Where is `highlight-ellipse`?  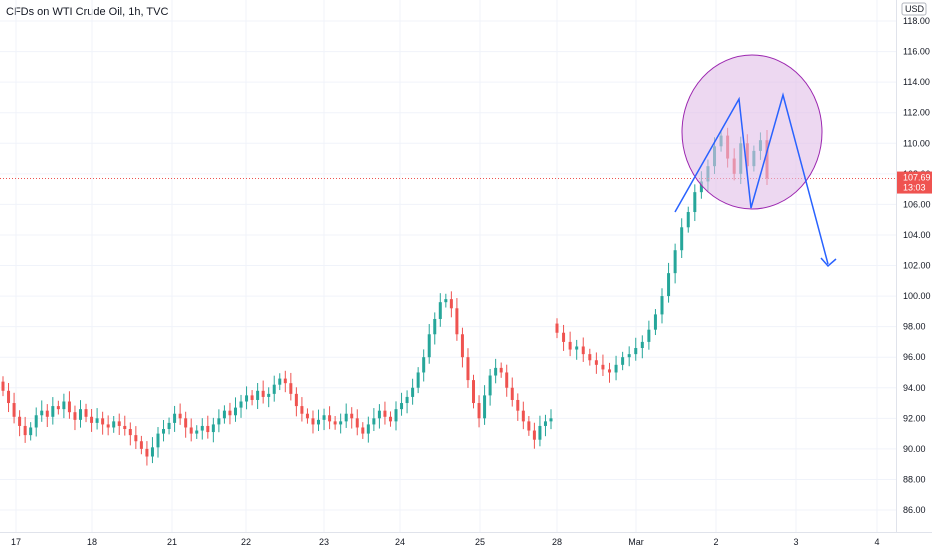
highlight-ellipse is located at coordinates (752, 132).